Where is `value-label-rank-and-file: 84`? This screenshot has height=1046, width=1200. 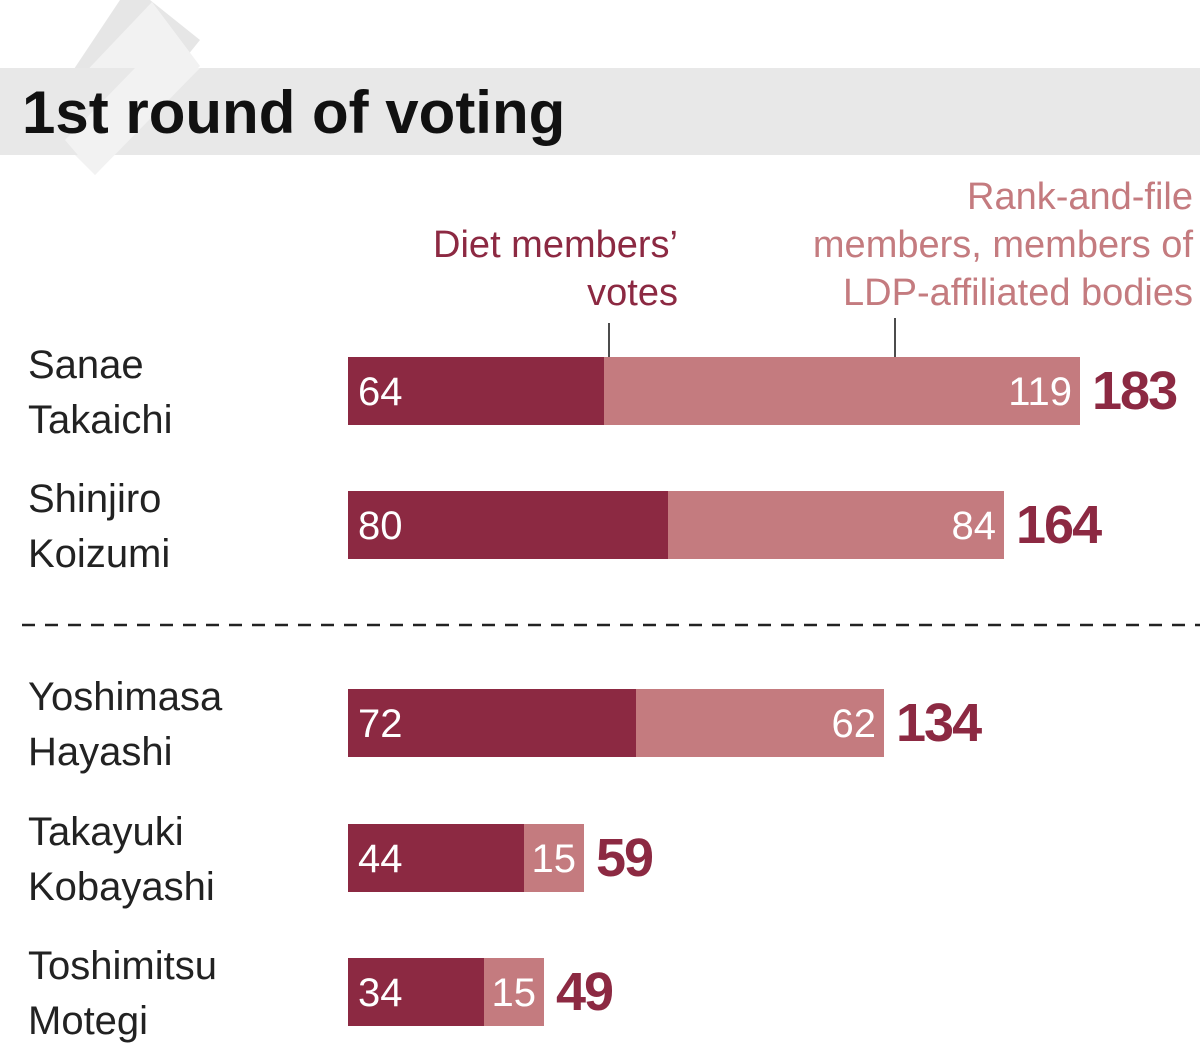
value-label-rank-and-file: 84 is located at coordinates (974, 526).